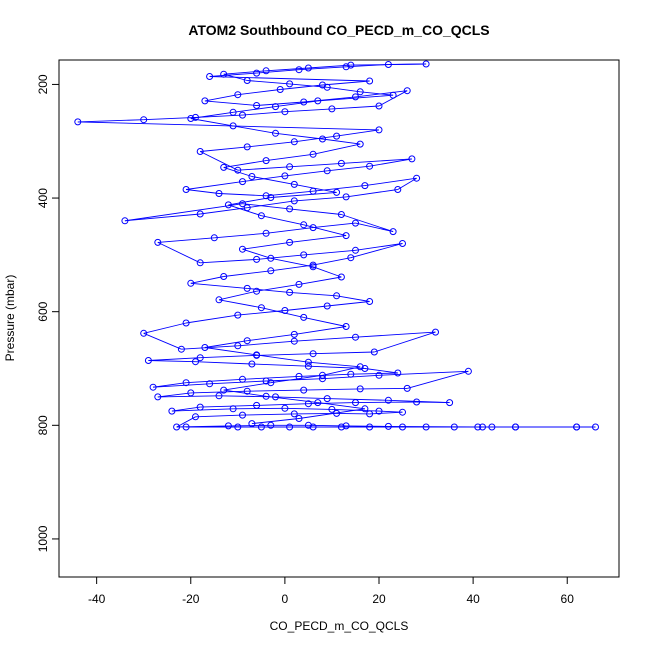 Image resolution: width=650 pixels, height=655 pixels. I want to click on x-tick-label: 0, so click(285, 599).